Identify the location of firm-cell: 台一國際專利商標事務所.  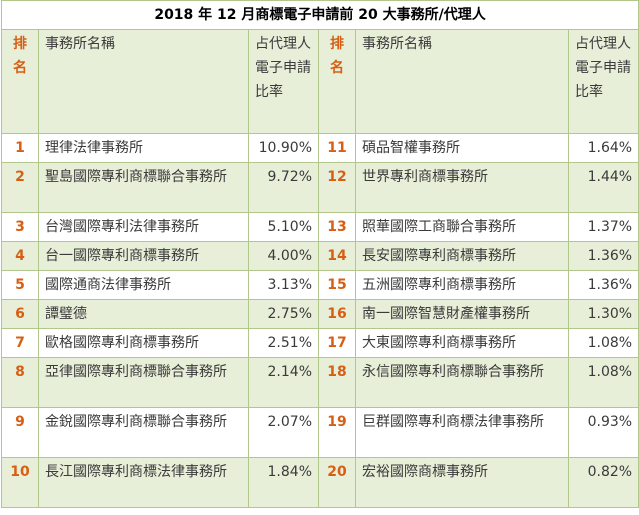
(144, 256).